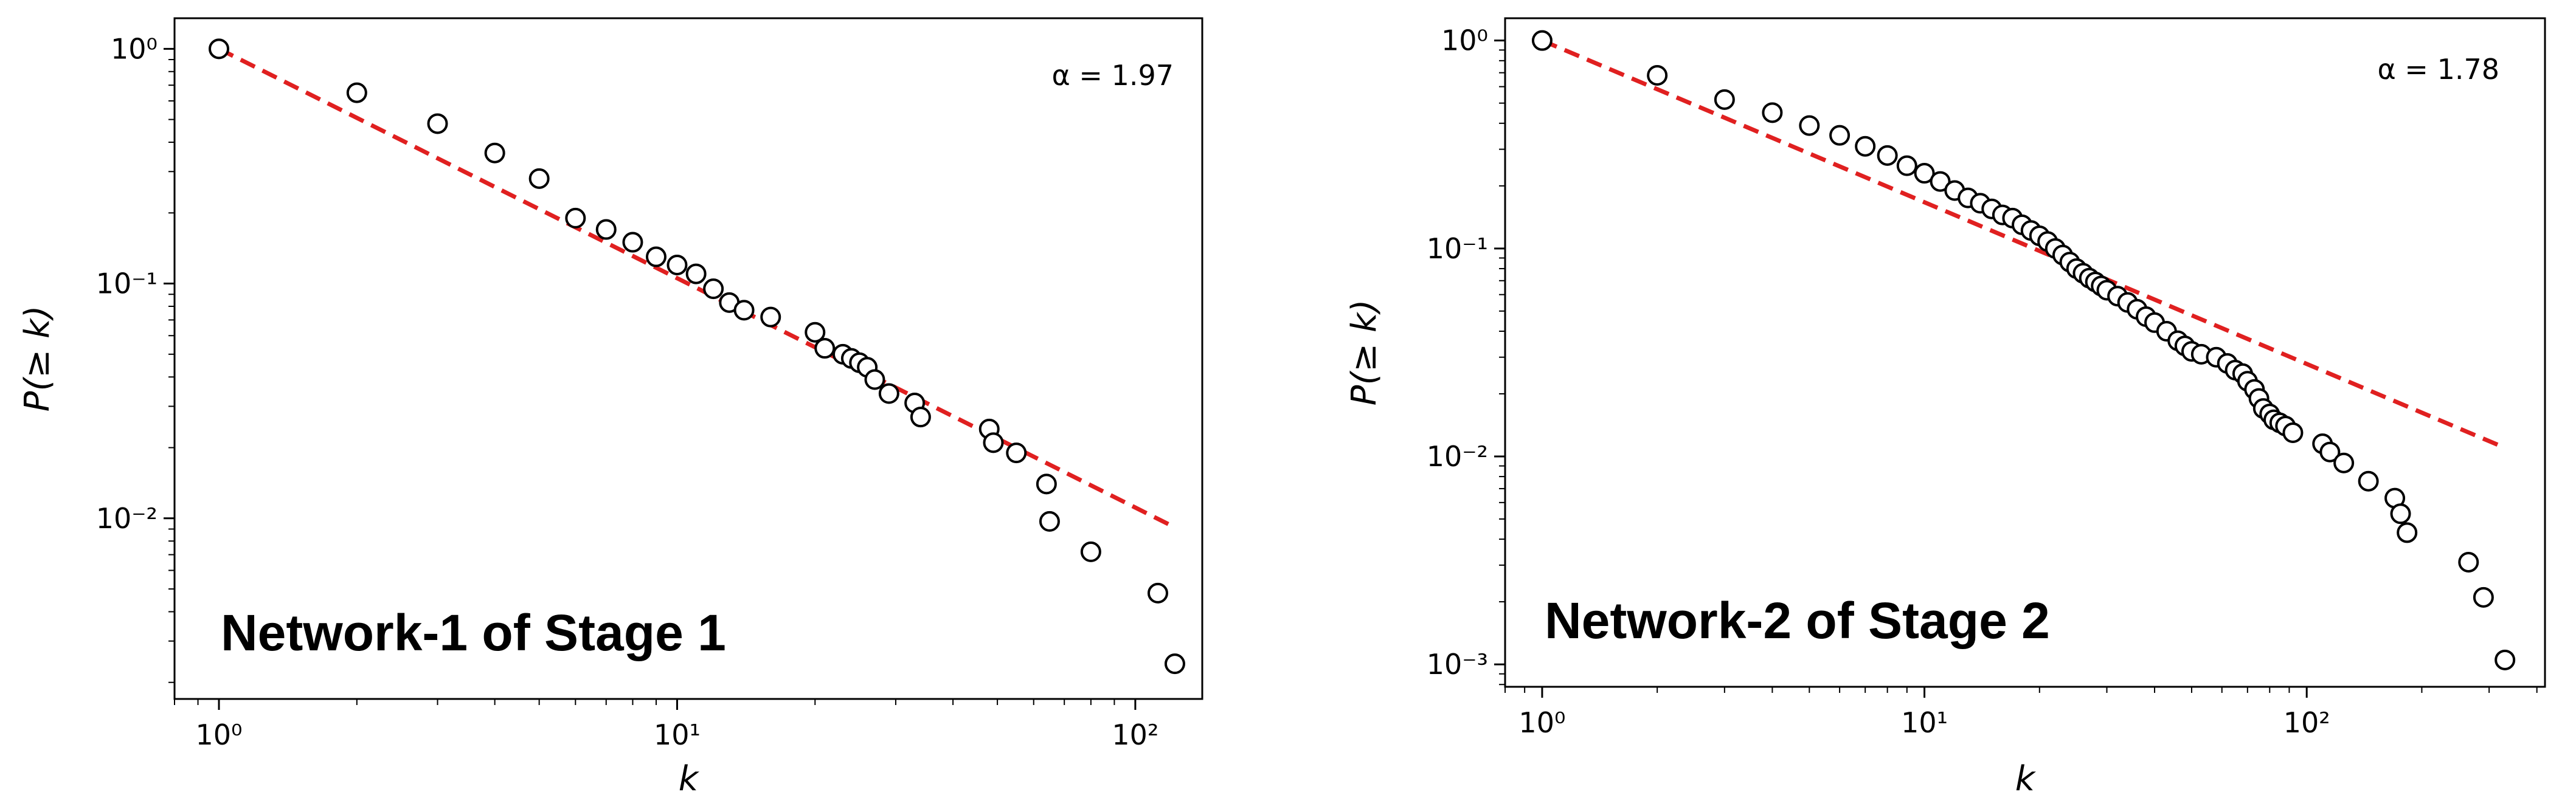 This screenshot has height=812, width=2576. Describe the element at coordinates (473, 632) in the screenshot. I see `panel-label: Network-1 of Stage 1` at that location.